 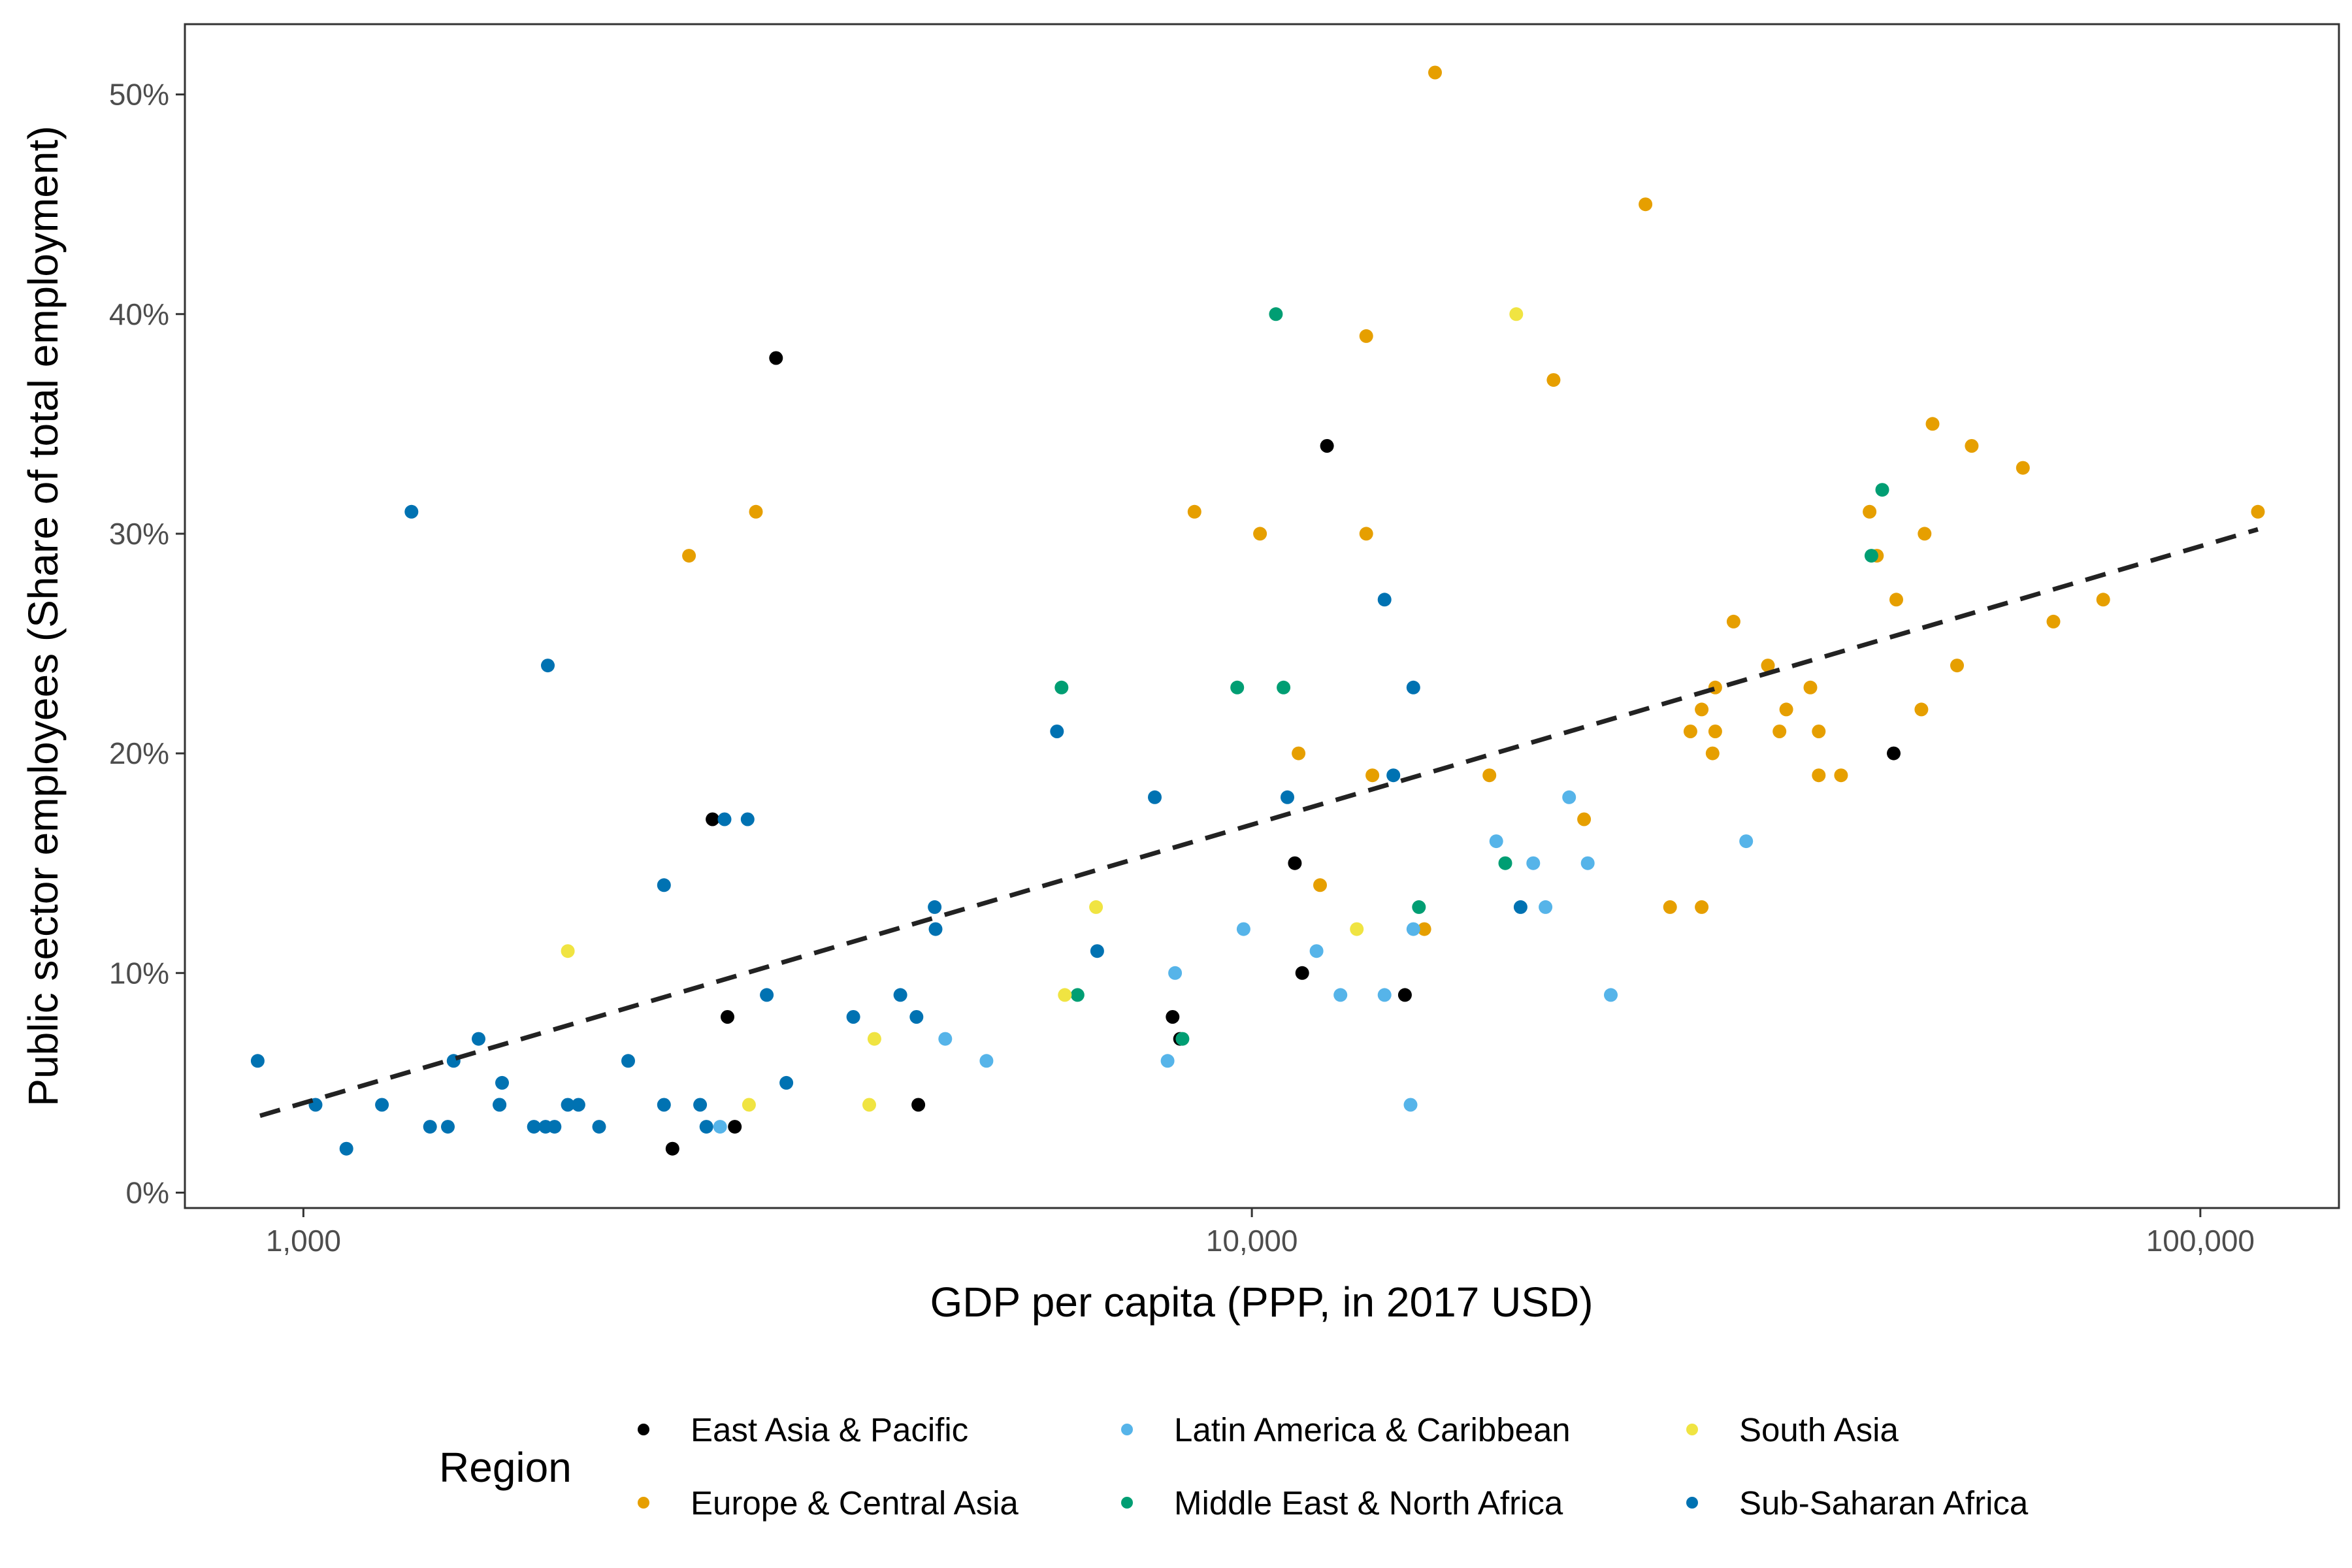 What do you see at coordinates (139, 95) in the screenshot?
I see `y-tick-label: 50%` at bounding box center [139, 95].